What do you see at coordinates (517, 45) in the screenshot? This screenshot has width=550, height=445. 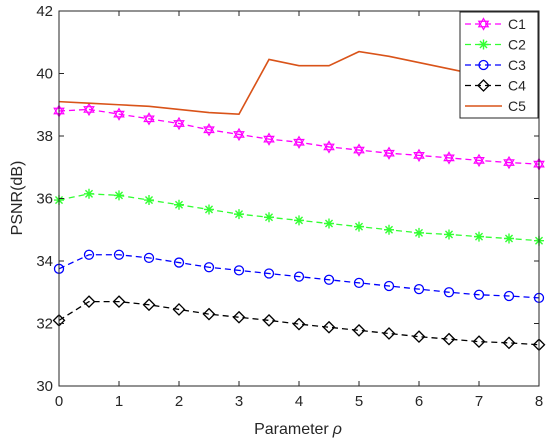 I see `legend-label-c2: C2` at bounding box center [517, 45].